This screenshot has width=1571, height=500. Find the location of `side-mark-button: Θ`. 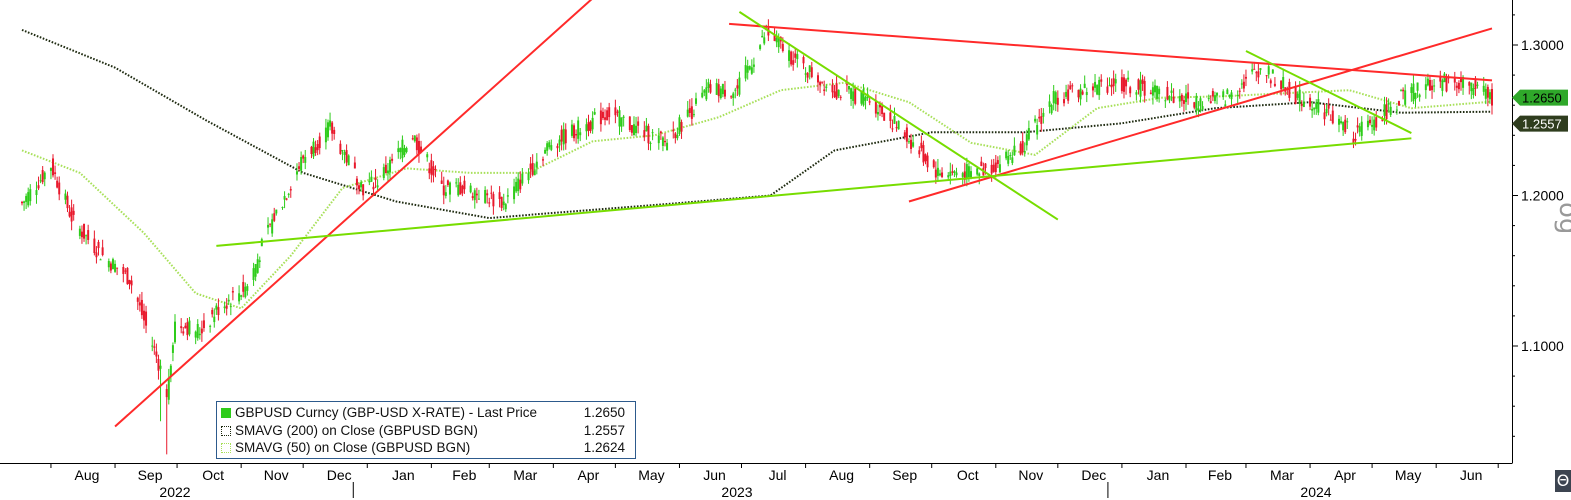

side-mark-button: Θ is located at coordinates (1563, 481).